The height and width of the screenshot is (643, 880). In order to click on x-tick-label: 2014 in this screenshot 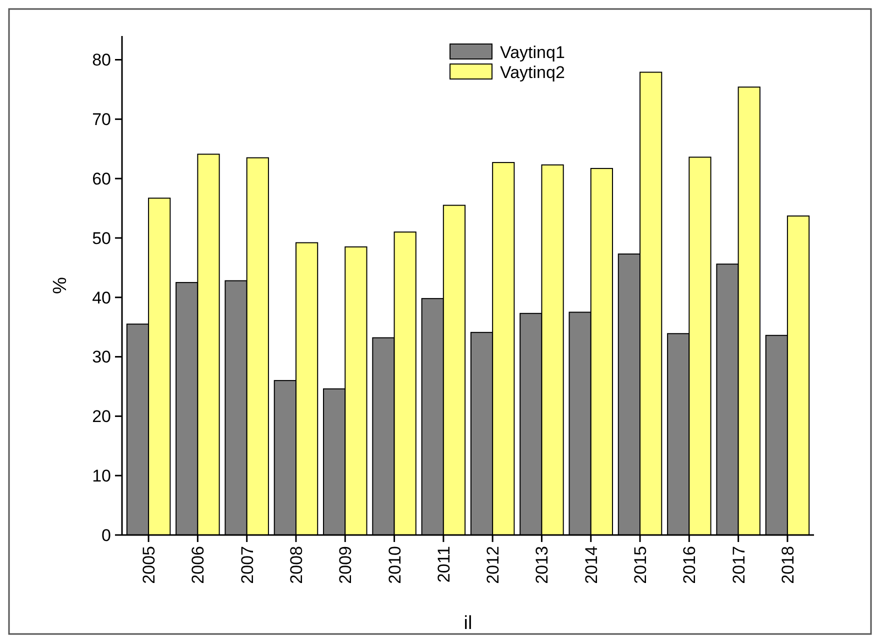, I will do `click(591, 565)`.